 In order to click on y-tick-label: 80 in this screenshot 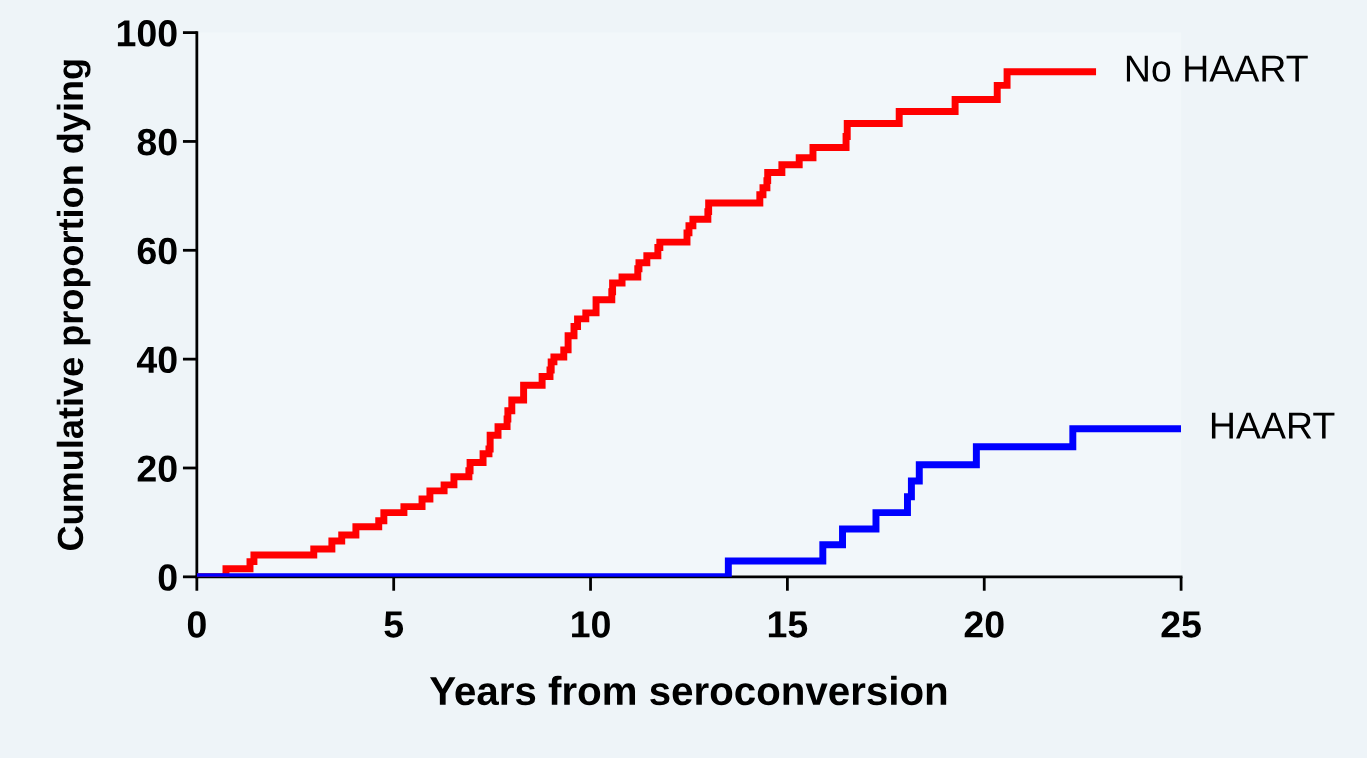, I will do `click(157, 142)`.